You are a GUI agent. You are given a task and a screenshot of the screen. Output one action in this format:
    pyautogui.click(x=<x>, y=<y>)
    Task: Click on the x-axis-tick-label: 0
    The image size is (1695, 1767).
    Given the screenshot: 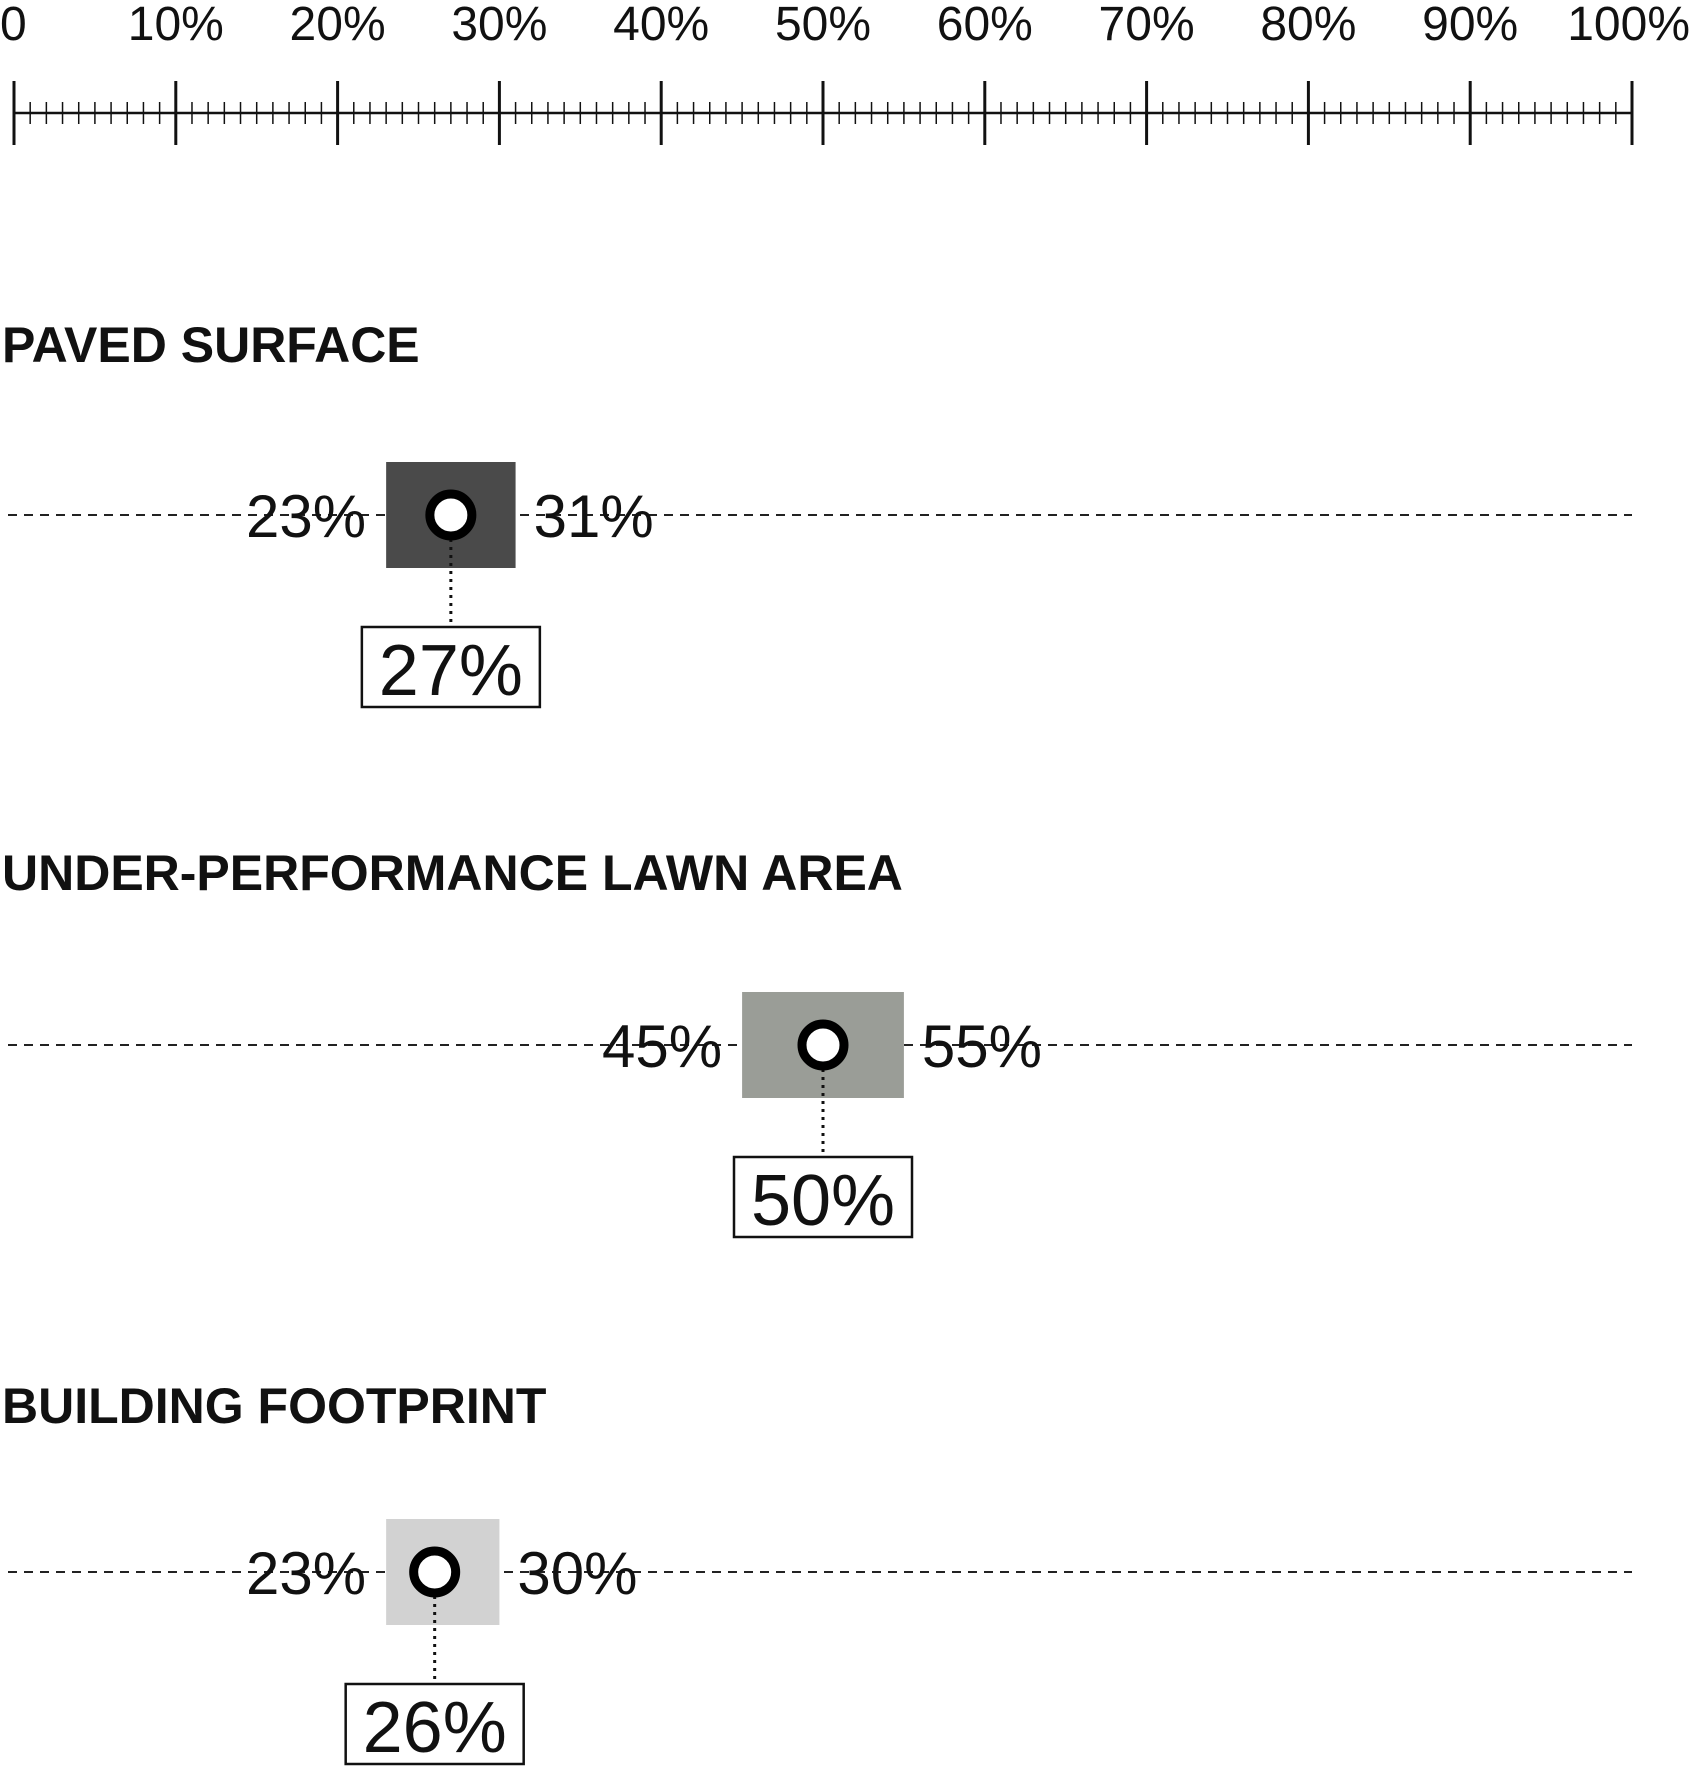 What is the action you would take?
    pyautogui.click(x=13, y=25)
    